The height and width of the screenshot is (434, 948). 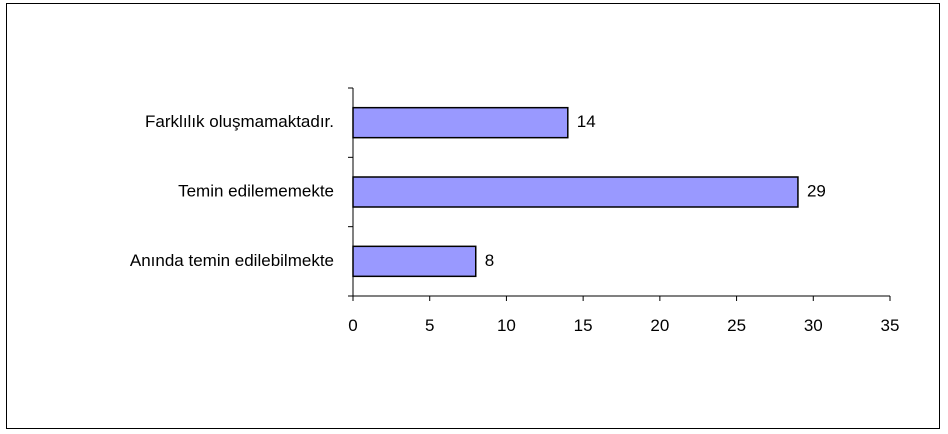 I want to click on category-label: Farklılık oluşmamaktadır., so click(x=239, y=121).